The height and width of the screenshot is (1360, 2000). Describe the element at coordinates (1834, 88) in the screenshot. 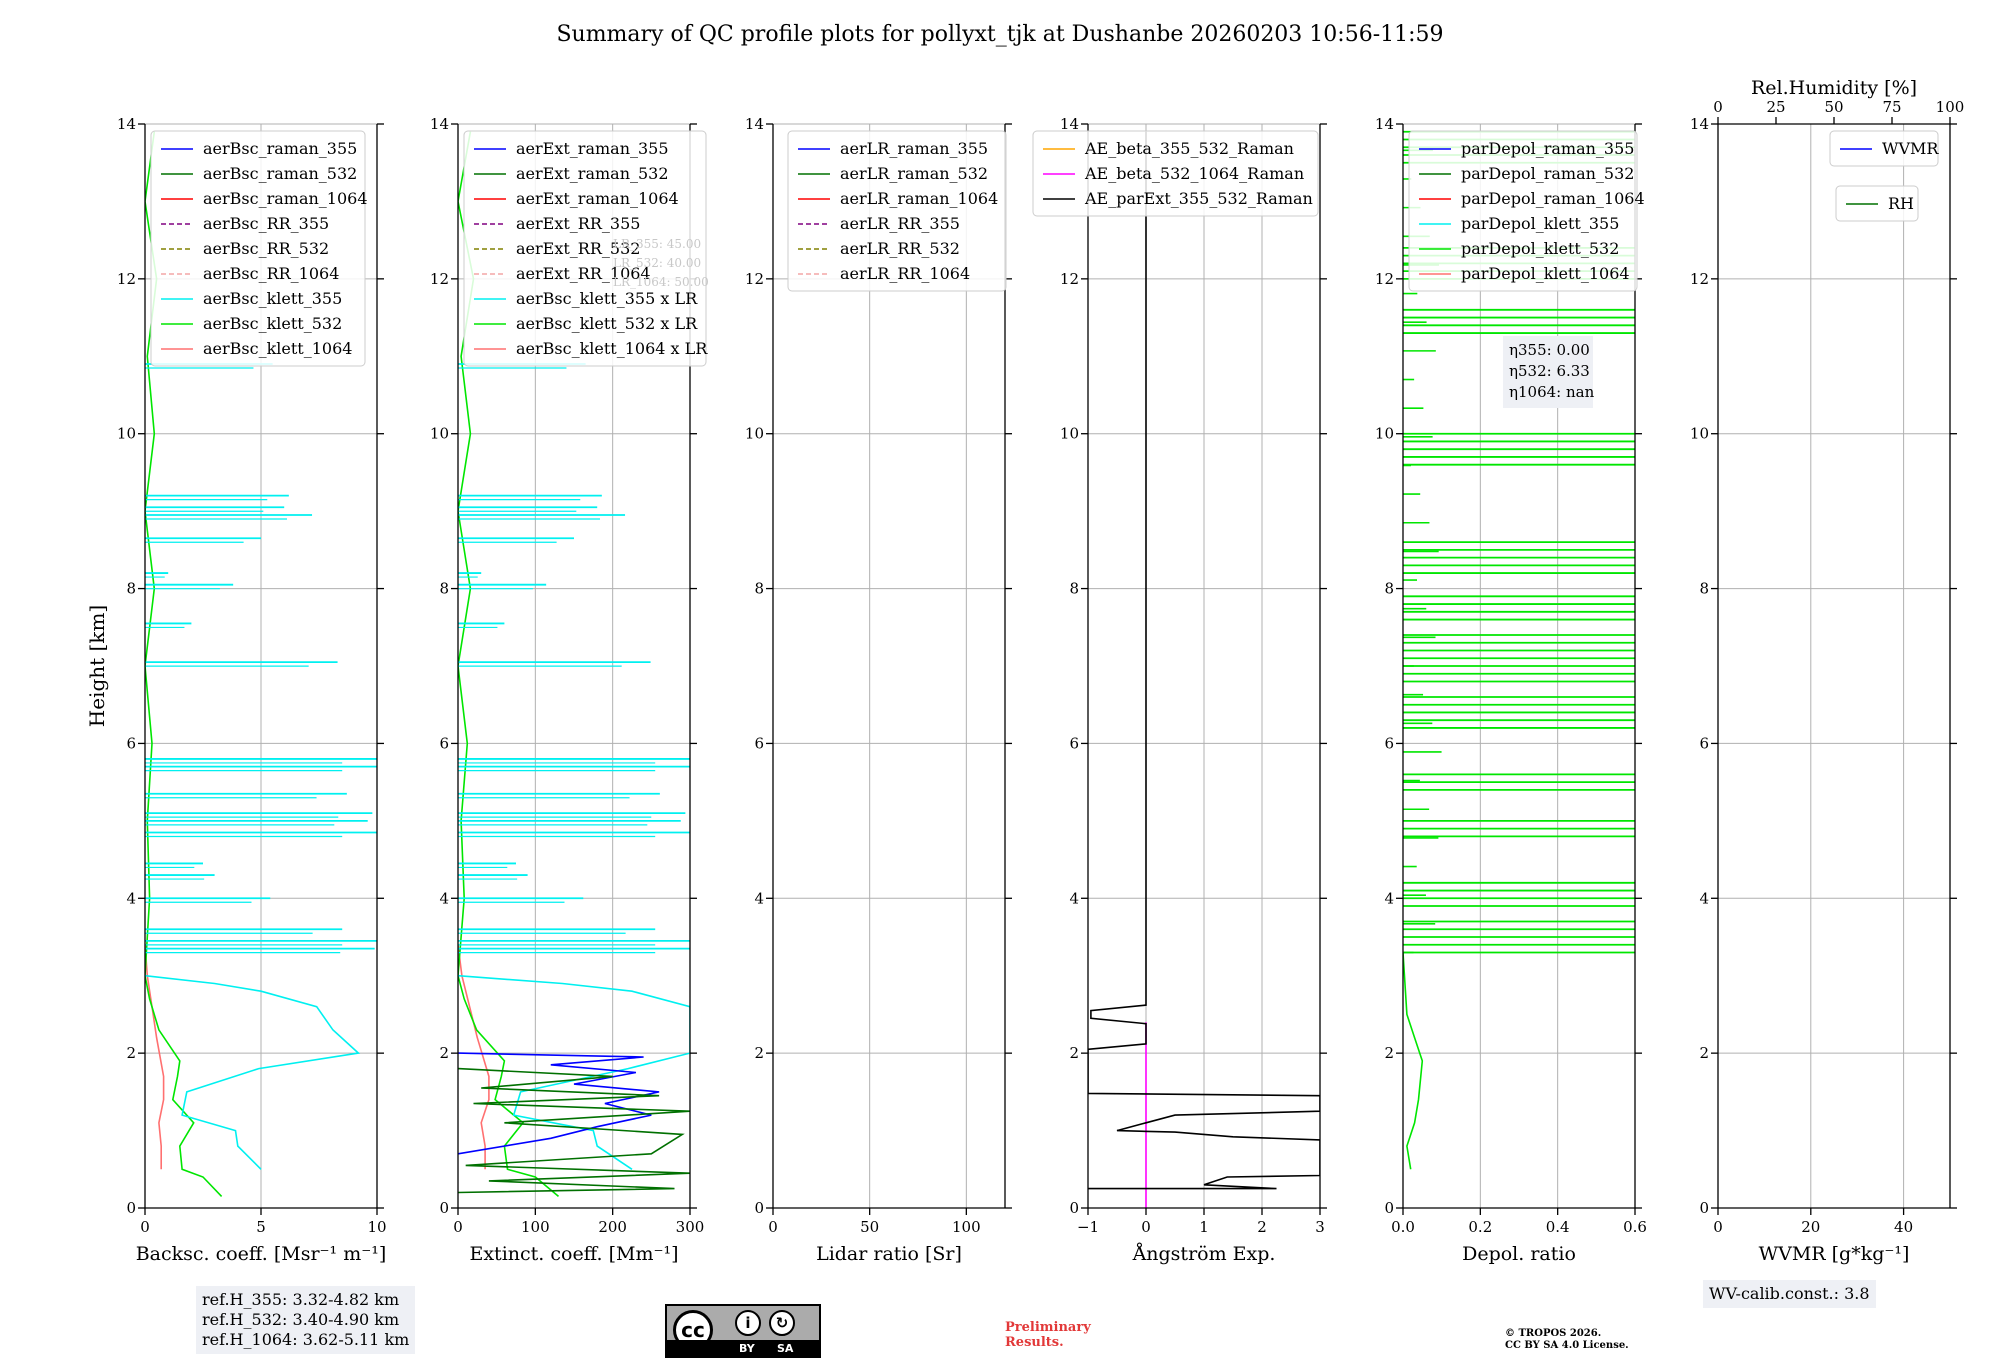

I see `top-x-axis-label: Rel.Humidity [%]` at that location.